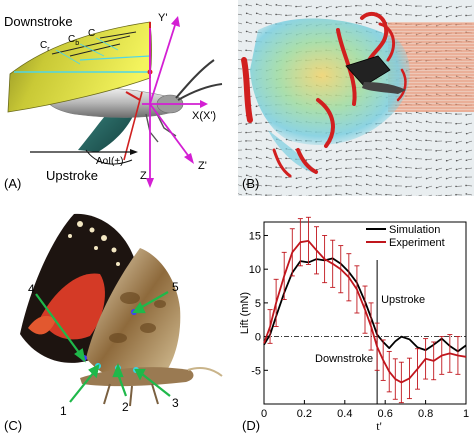 This screenshot has height=437, width=474. I want to click on x-tick-label: 0.6, so click(385, 414).